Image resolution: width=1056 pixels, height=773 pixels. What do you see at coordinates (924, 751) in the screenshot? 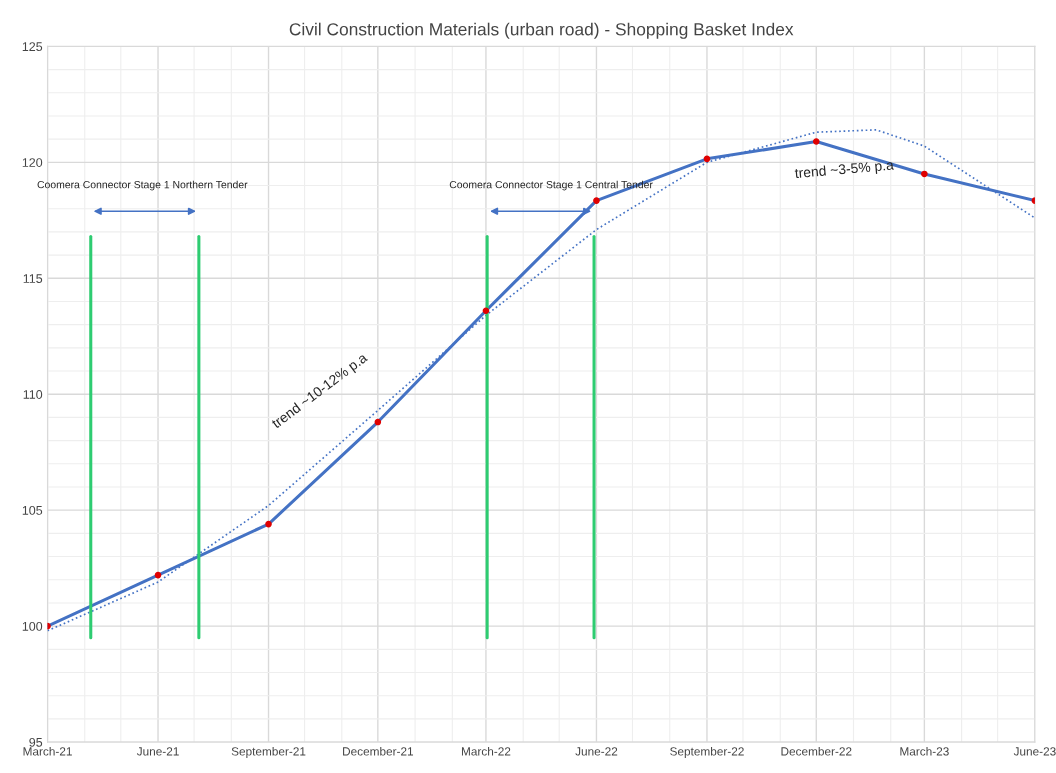
I see `x-tick-label: March-23` at bounding box center [924, 751].